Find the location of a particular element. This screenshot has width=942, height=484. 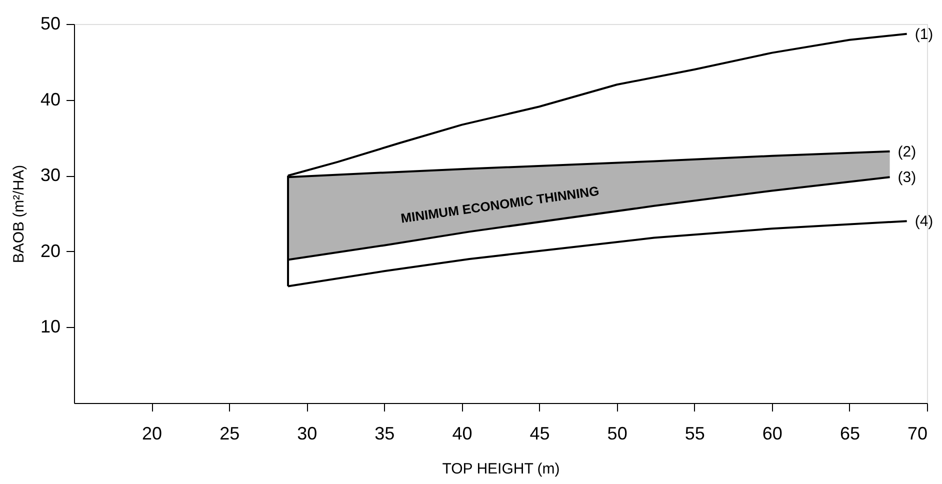

x-tick-label: 25 is located at coordinates (230, 434).